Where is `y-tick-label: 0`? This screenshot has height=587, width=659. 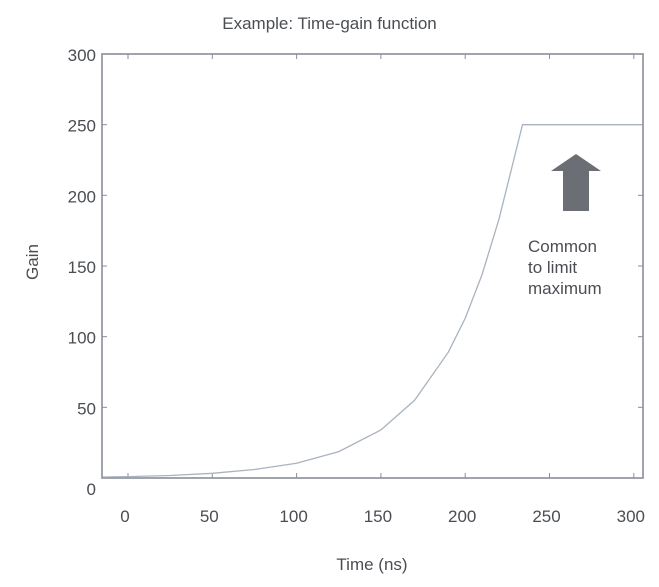 y-tick-label: 0 is located at coordinates (91, 489).